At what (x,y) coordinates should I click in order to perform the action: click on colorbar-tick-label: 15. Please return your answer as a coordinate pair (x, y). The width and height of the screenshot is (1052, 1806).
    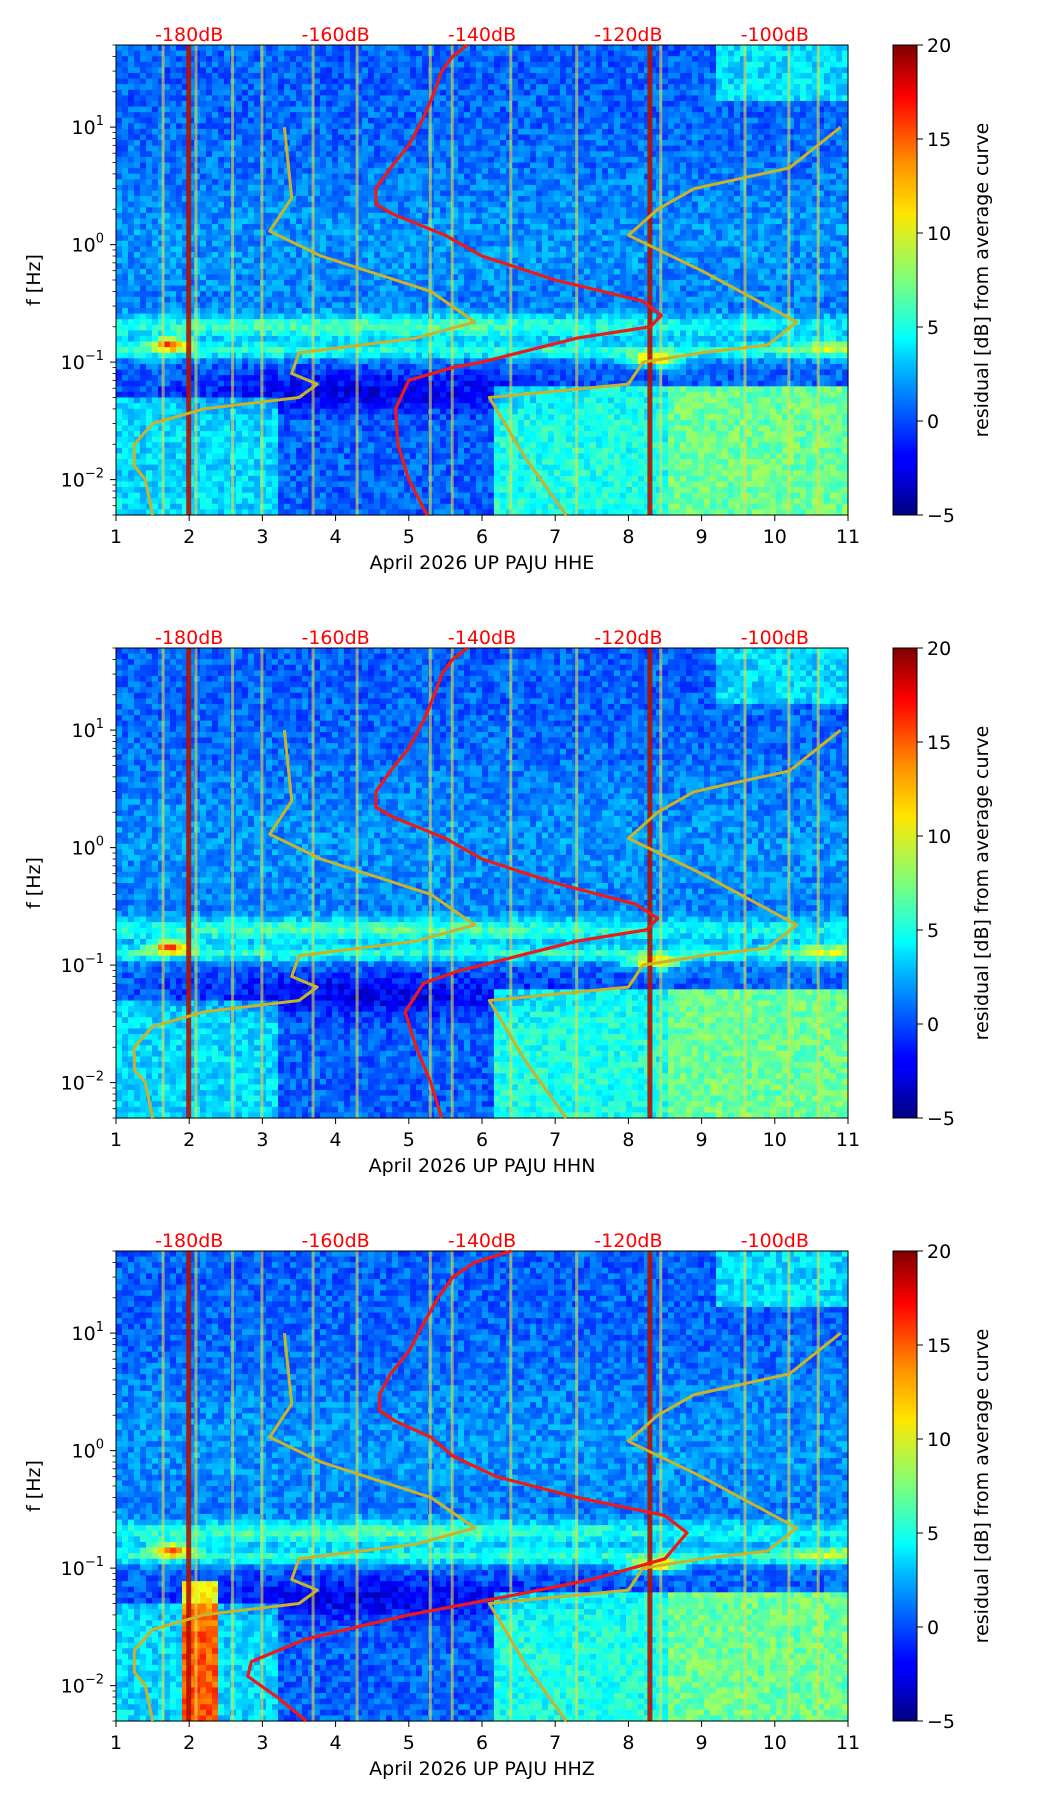
    Looking at the image, I should click on (939, 743).